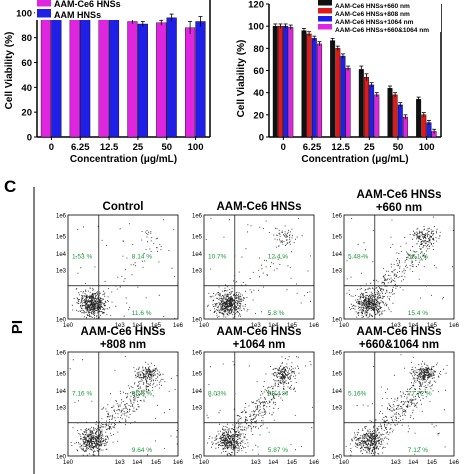 The height and width of the screenshot is (474, 474). I want to click on quadrant-lr-value: 9.64 %, so click(142, 450).